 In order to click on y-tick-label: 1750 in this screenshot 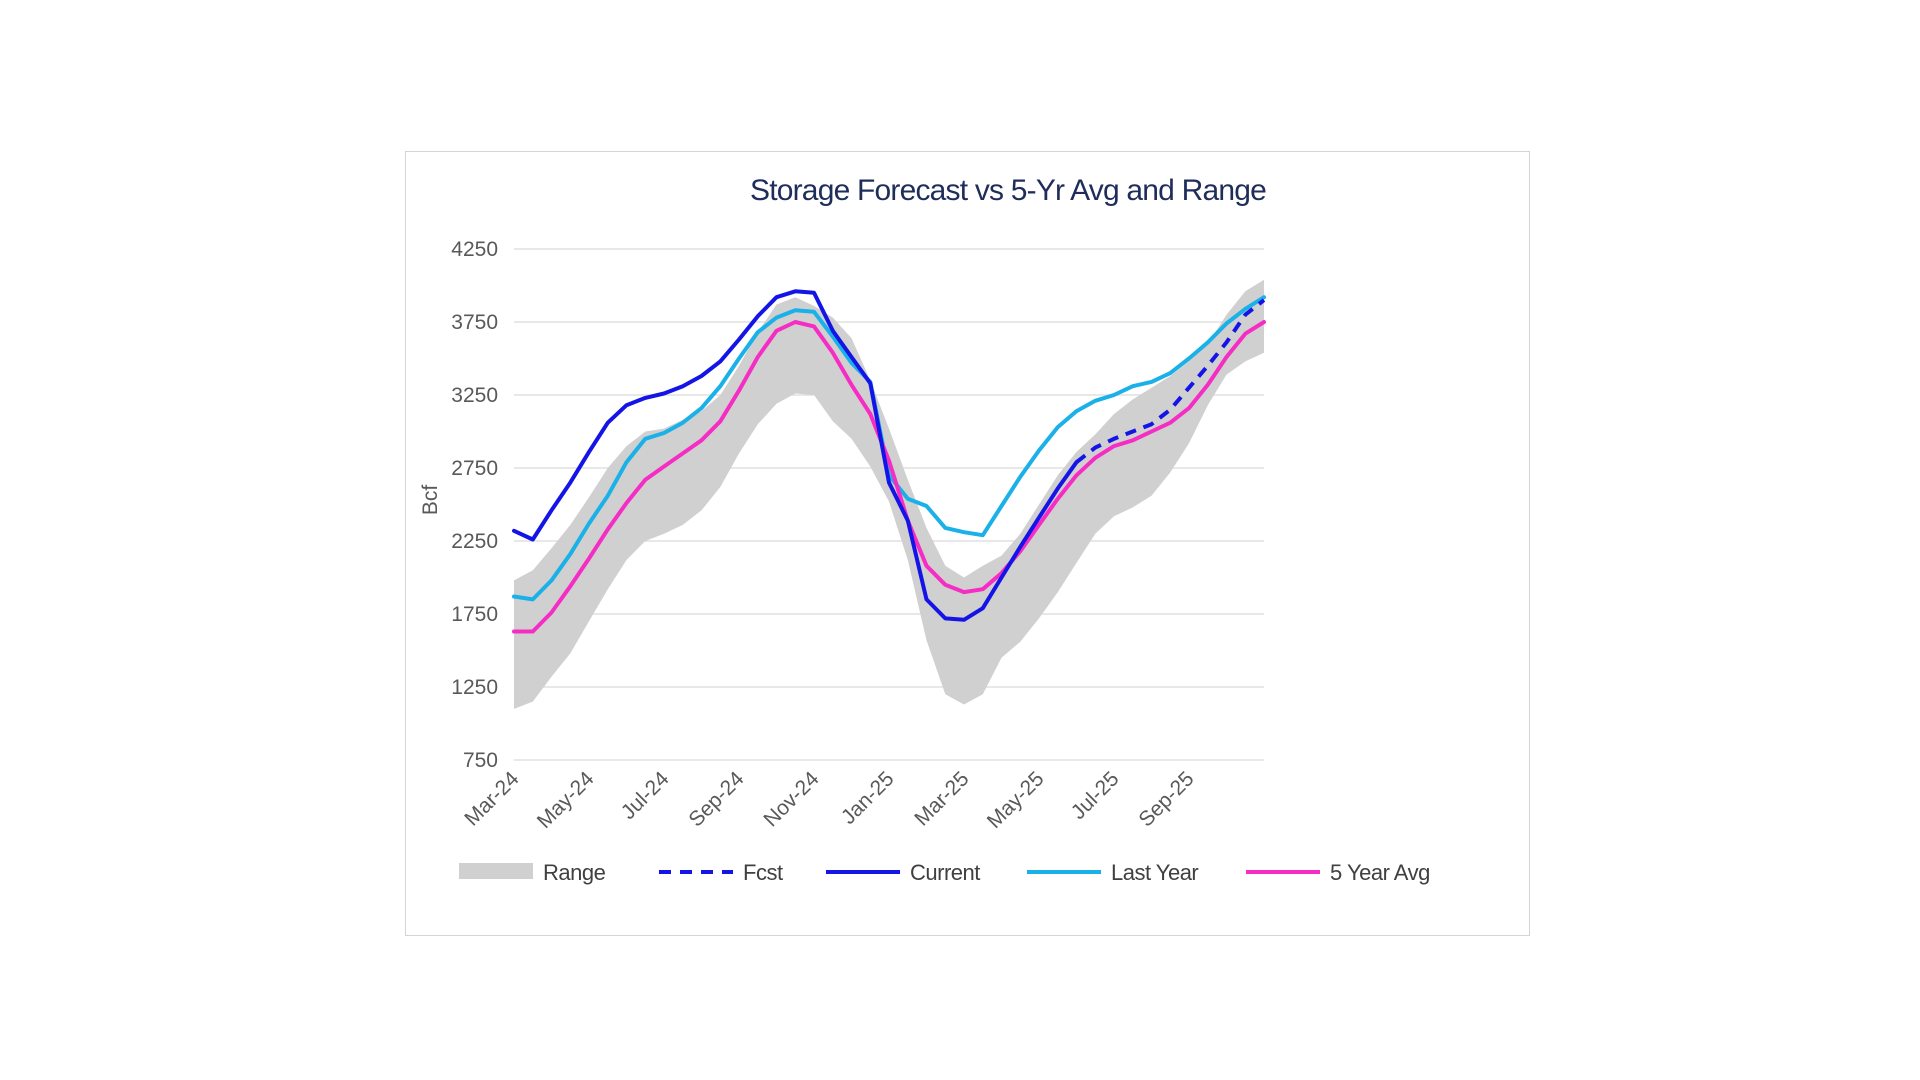, I will do `click(474, 614)`.